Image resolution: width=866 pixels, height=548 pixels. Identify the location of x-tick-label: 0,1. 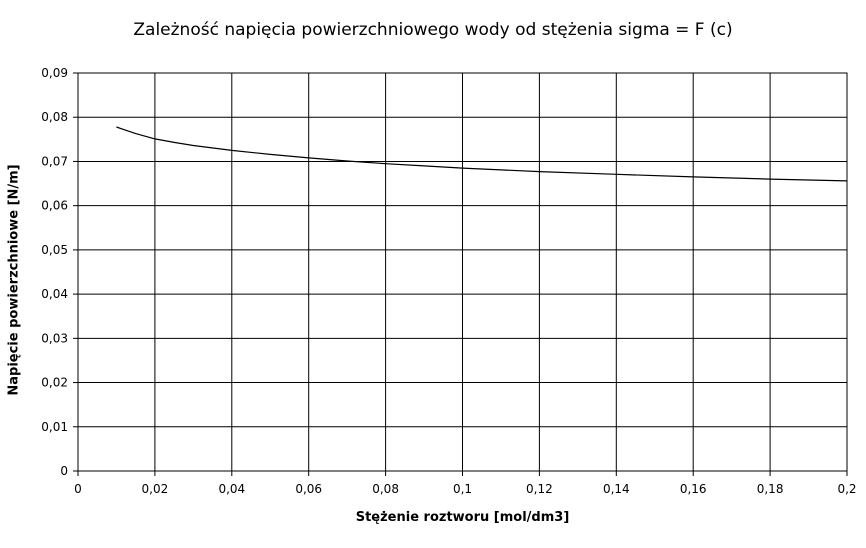
(462, 489).